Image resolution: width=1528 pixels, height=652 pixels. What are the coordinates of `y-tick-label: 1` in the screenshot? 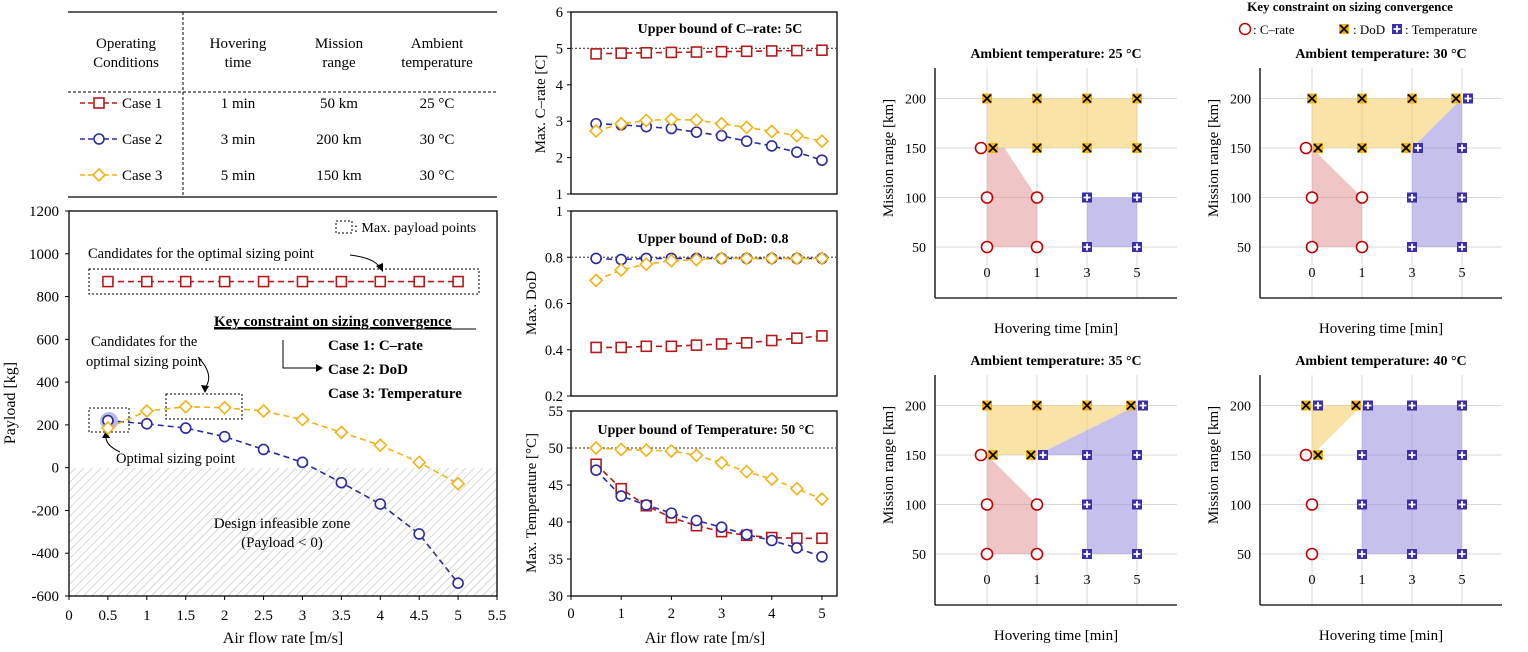 It's located at (559, 195).